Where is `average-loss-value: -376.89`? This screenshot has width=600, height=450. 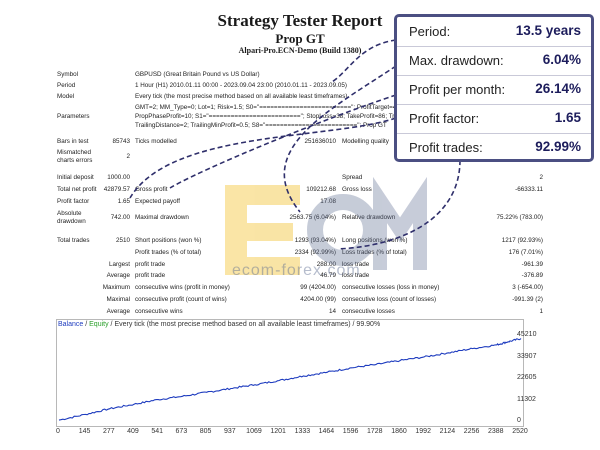
average-loss-value: -376.89 is located at coordinates (532, 275).